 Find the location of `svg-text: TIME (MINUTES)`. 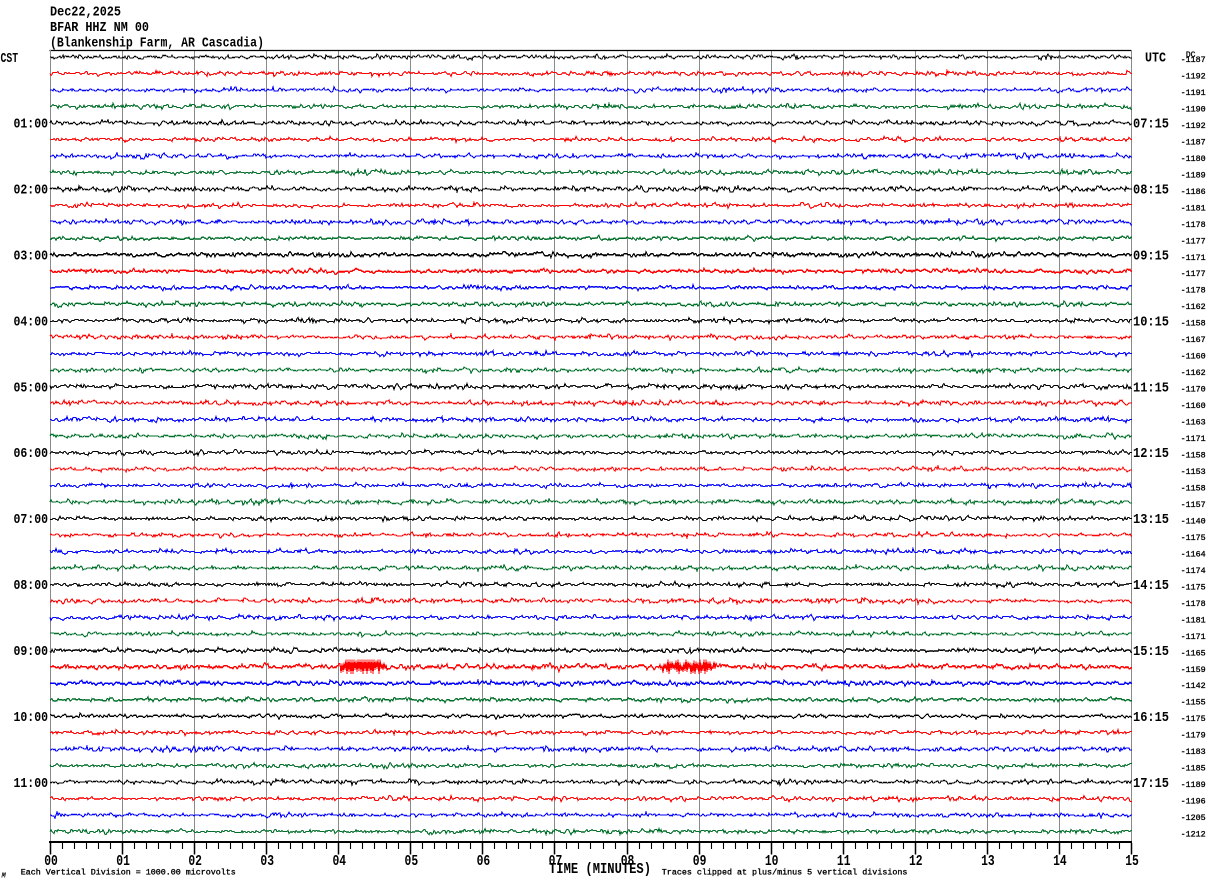

svg-text: TIME (MINUTES) is located at coordinates (600, 870).